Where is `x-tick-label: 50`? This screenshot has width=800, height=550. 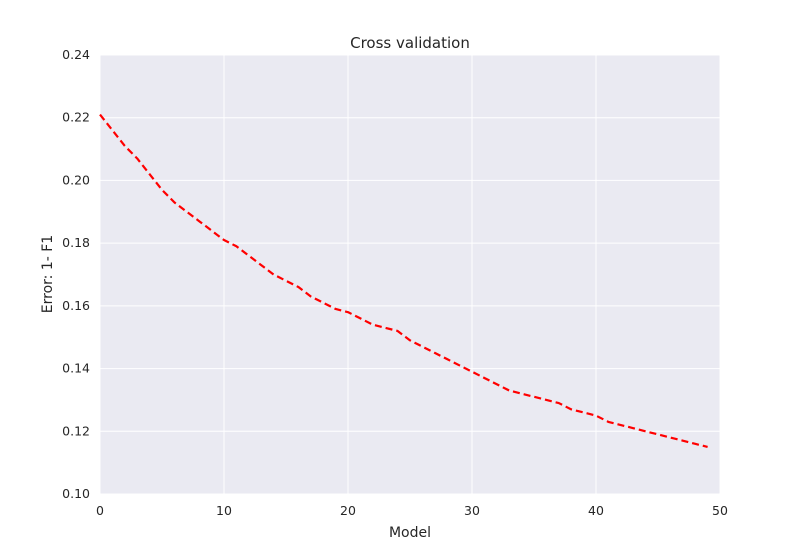
x-tick-label: 50 is located at coordinates (720, 510).